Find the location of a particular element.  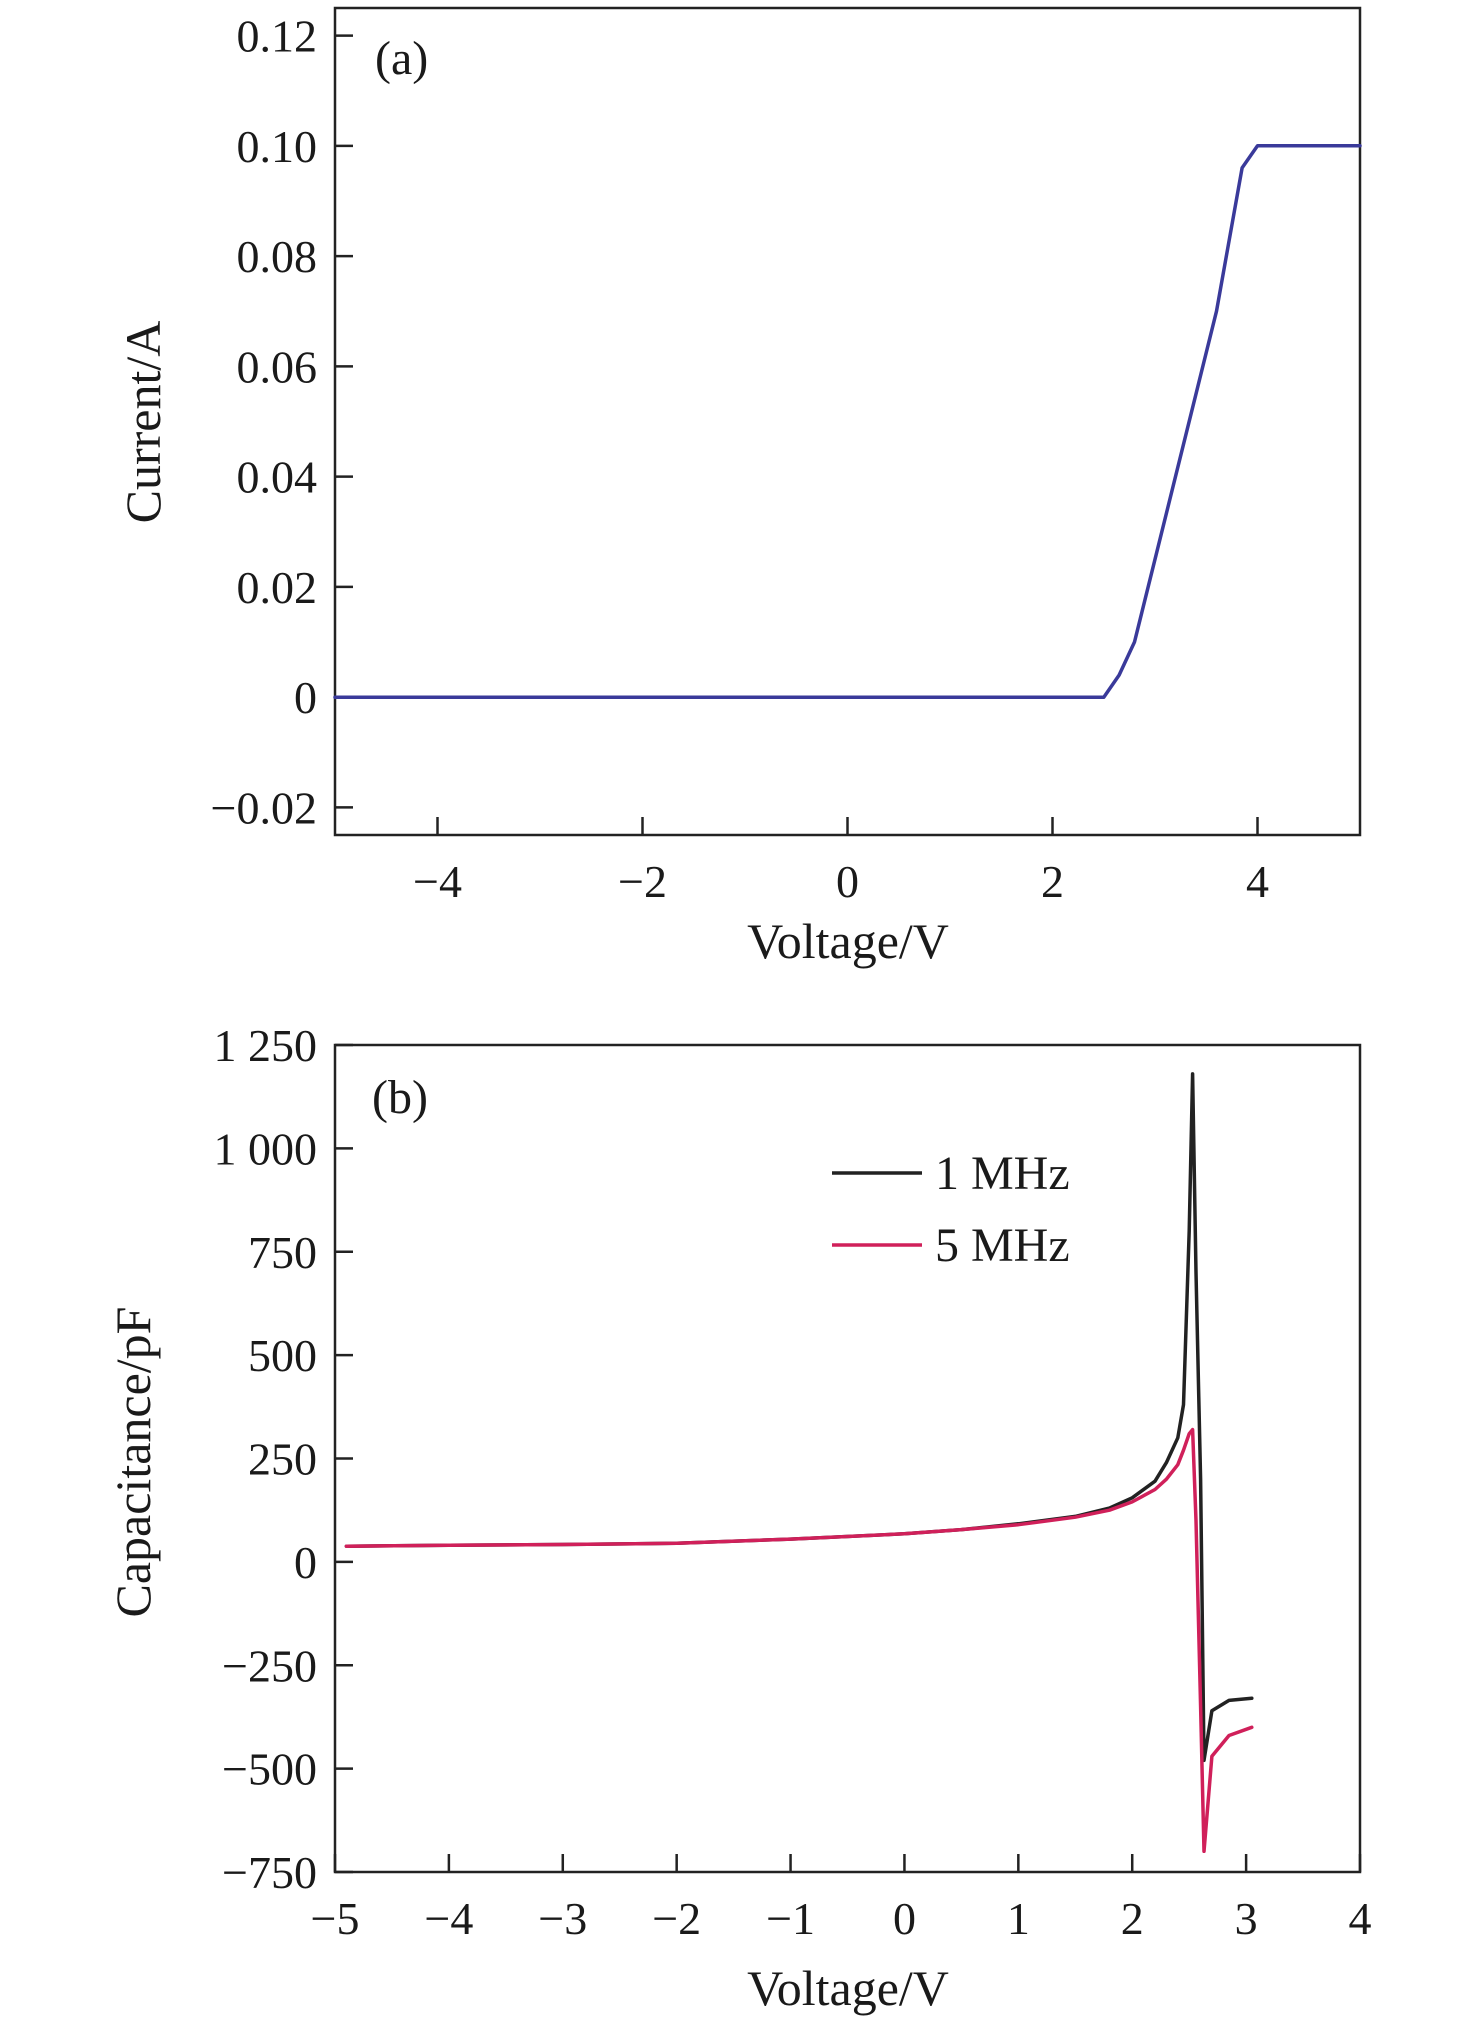

y-tick-label: 250 is located at coordinates (282, 1459).